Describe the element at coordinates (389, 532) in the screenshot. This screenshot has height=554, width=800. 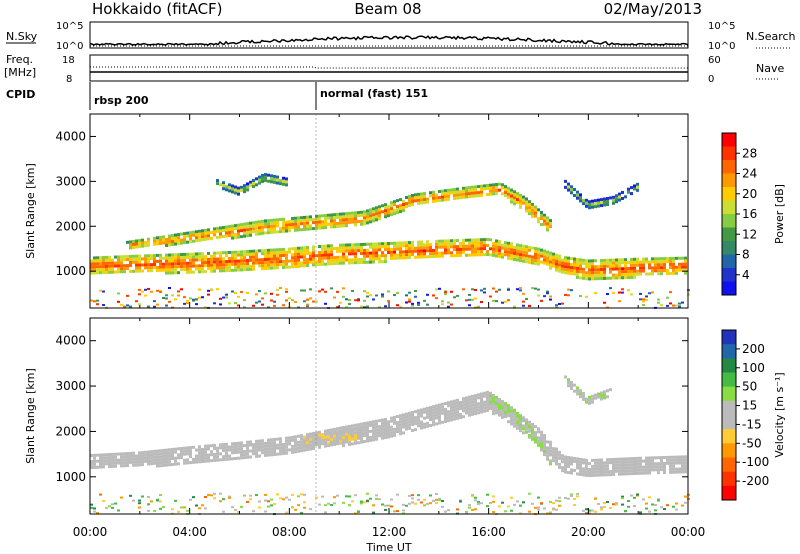
I see `x-tick-label: 12:00` at that location.